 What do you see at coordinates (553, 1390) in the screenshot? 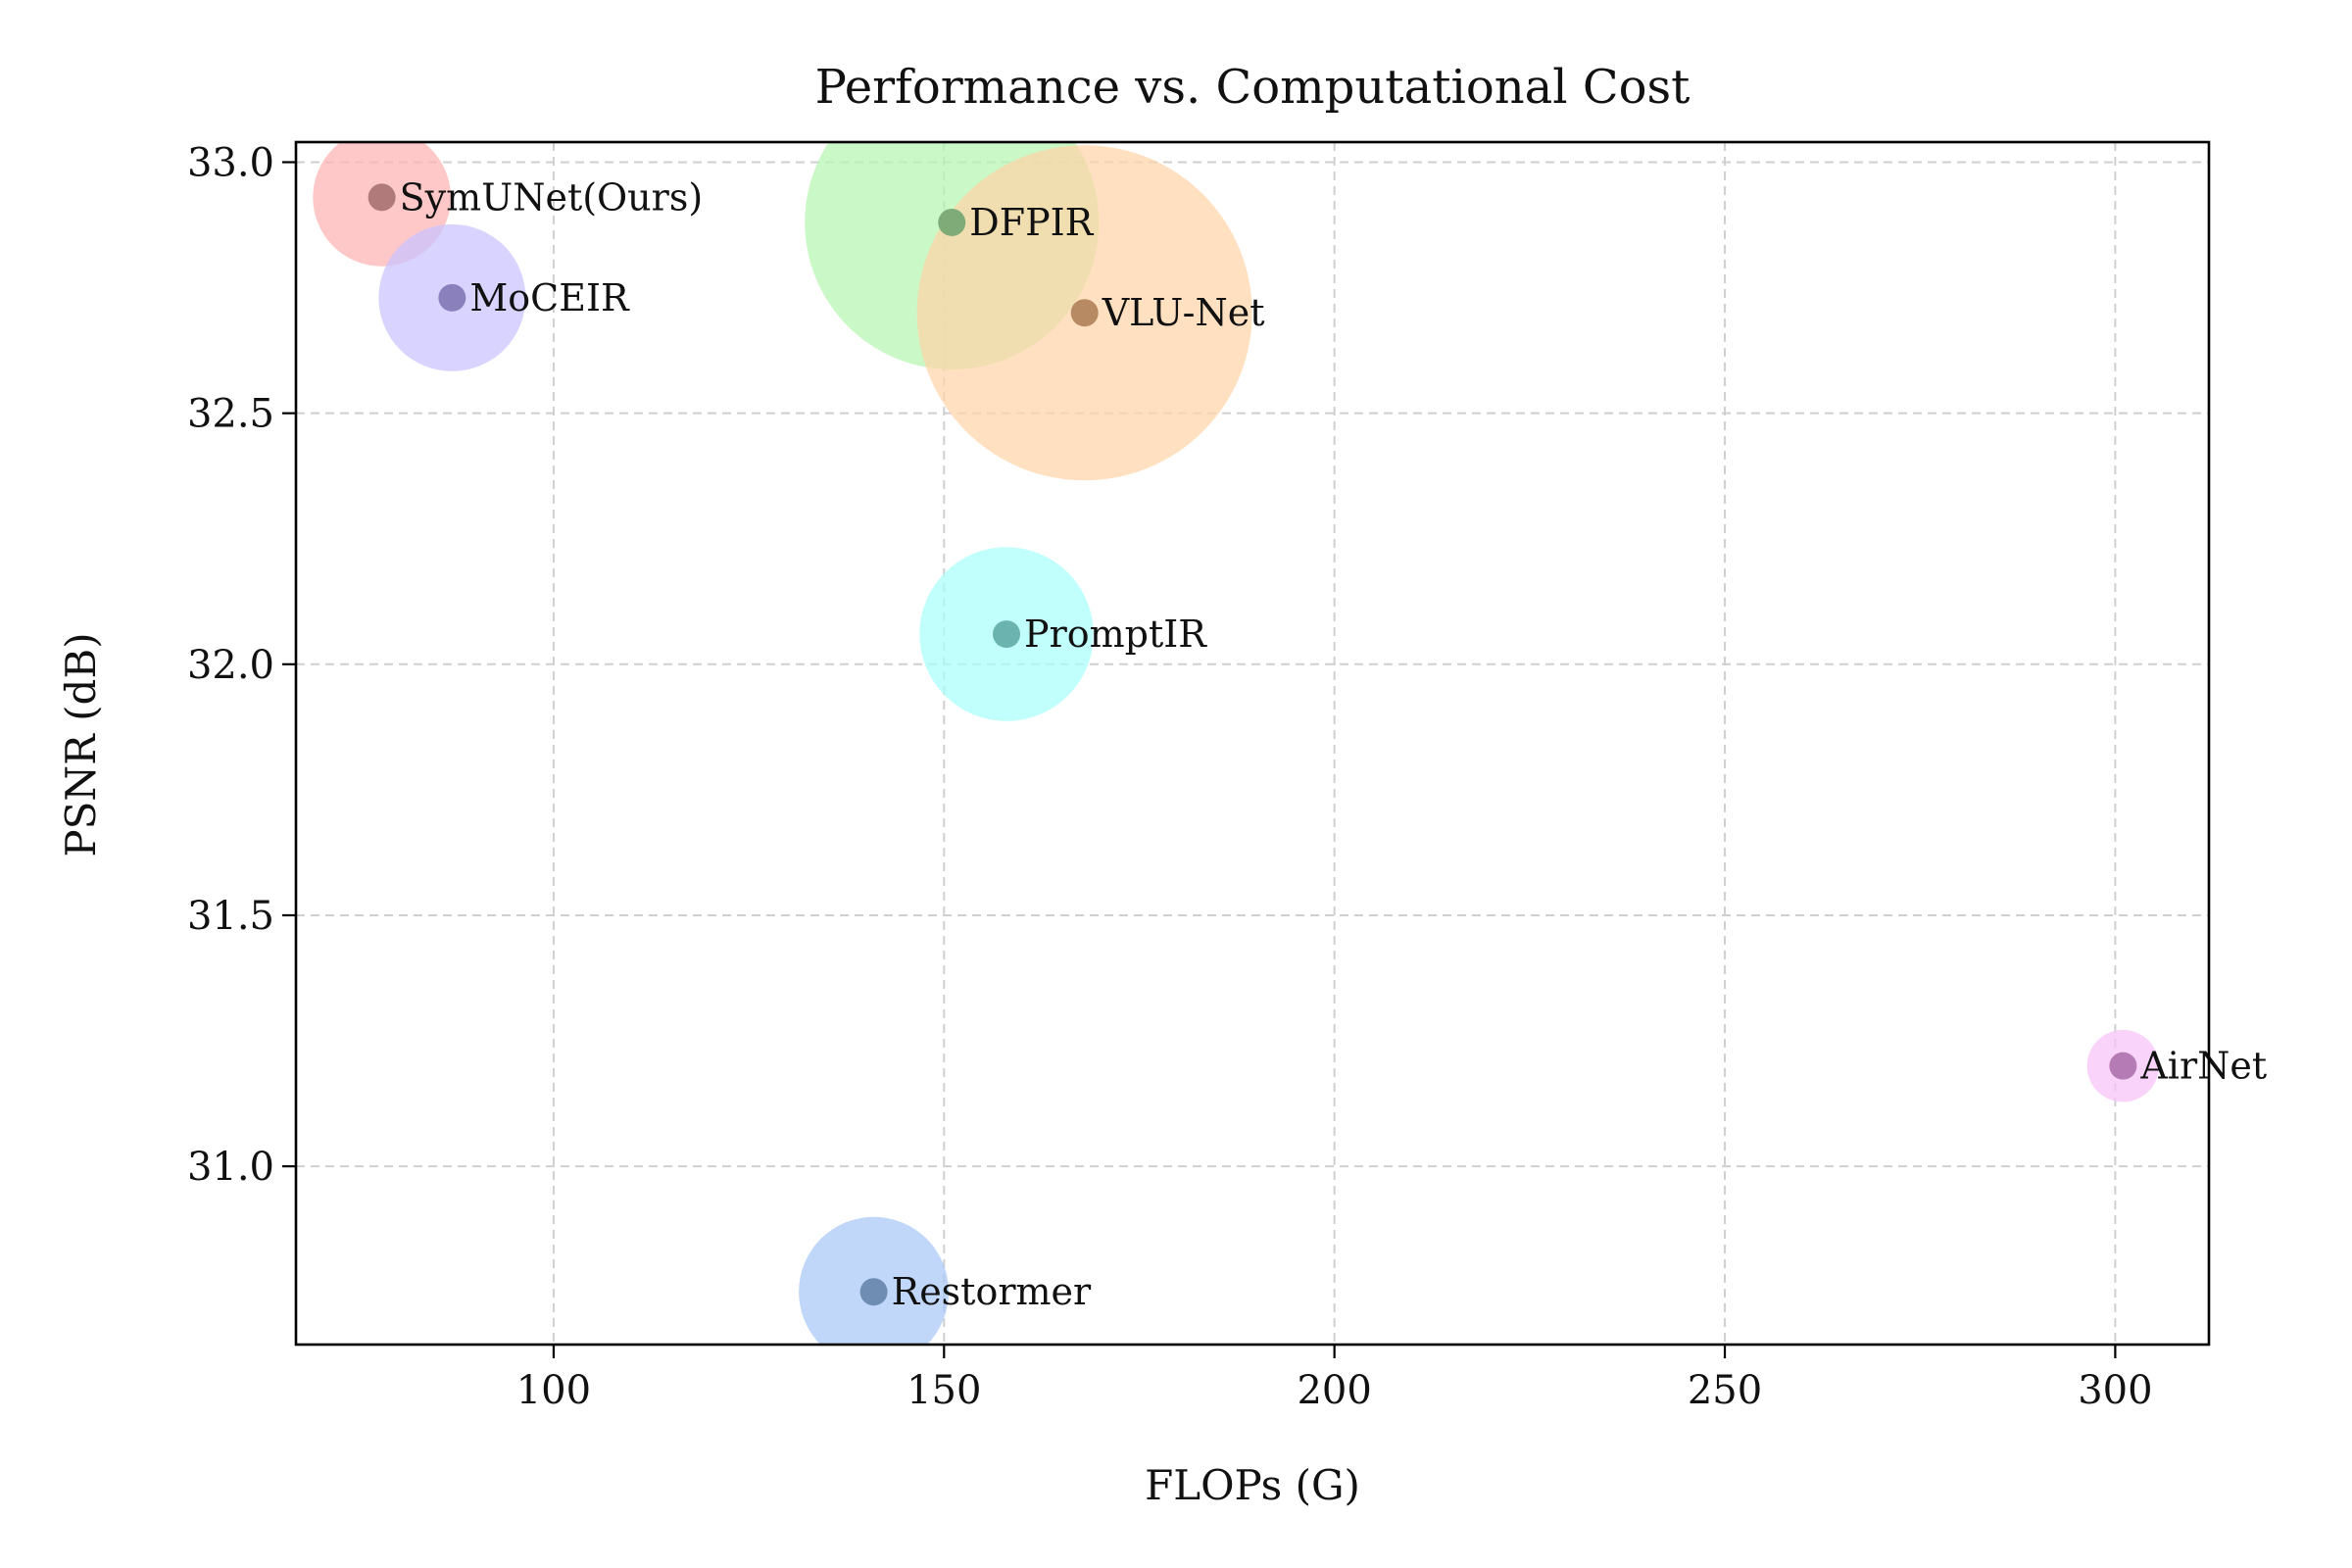
I see `x-tick-label: 100` at bounding box center [553, 1390].